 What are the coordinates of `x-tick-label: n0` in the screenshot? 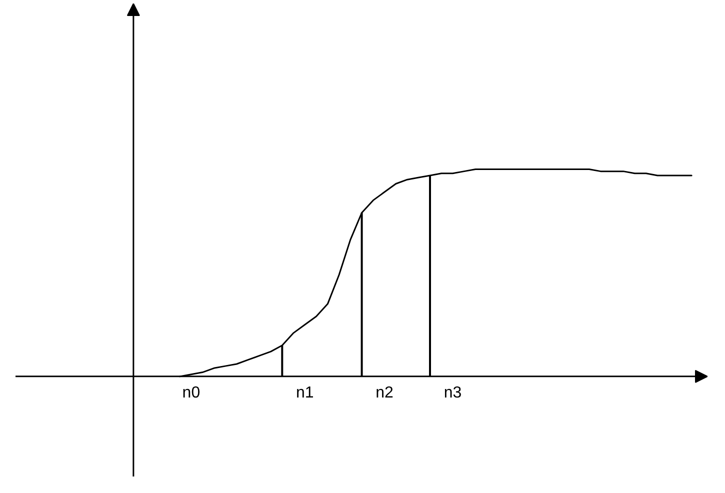 It's located at (191, 393).